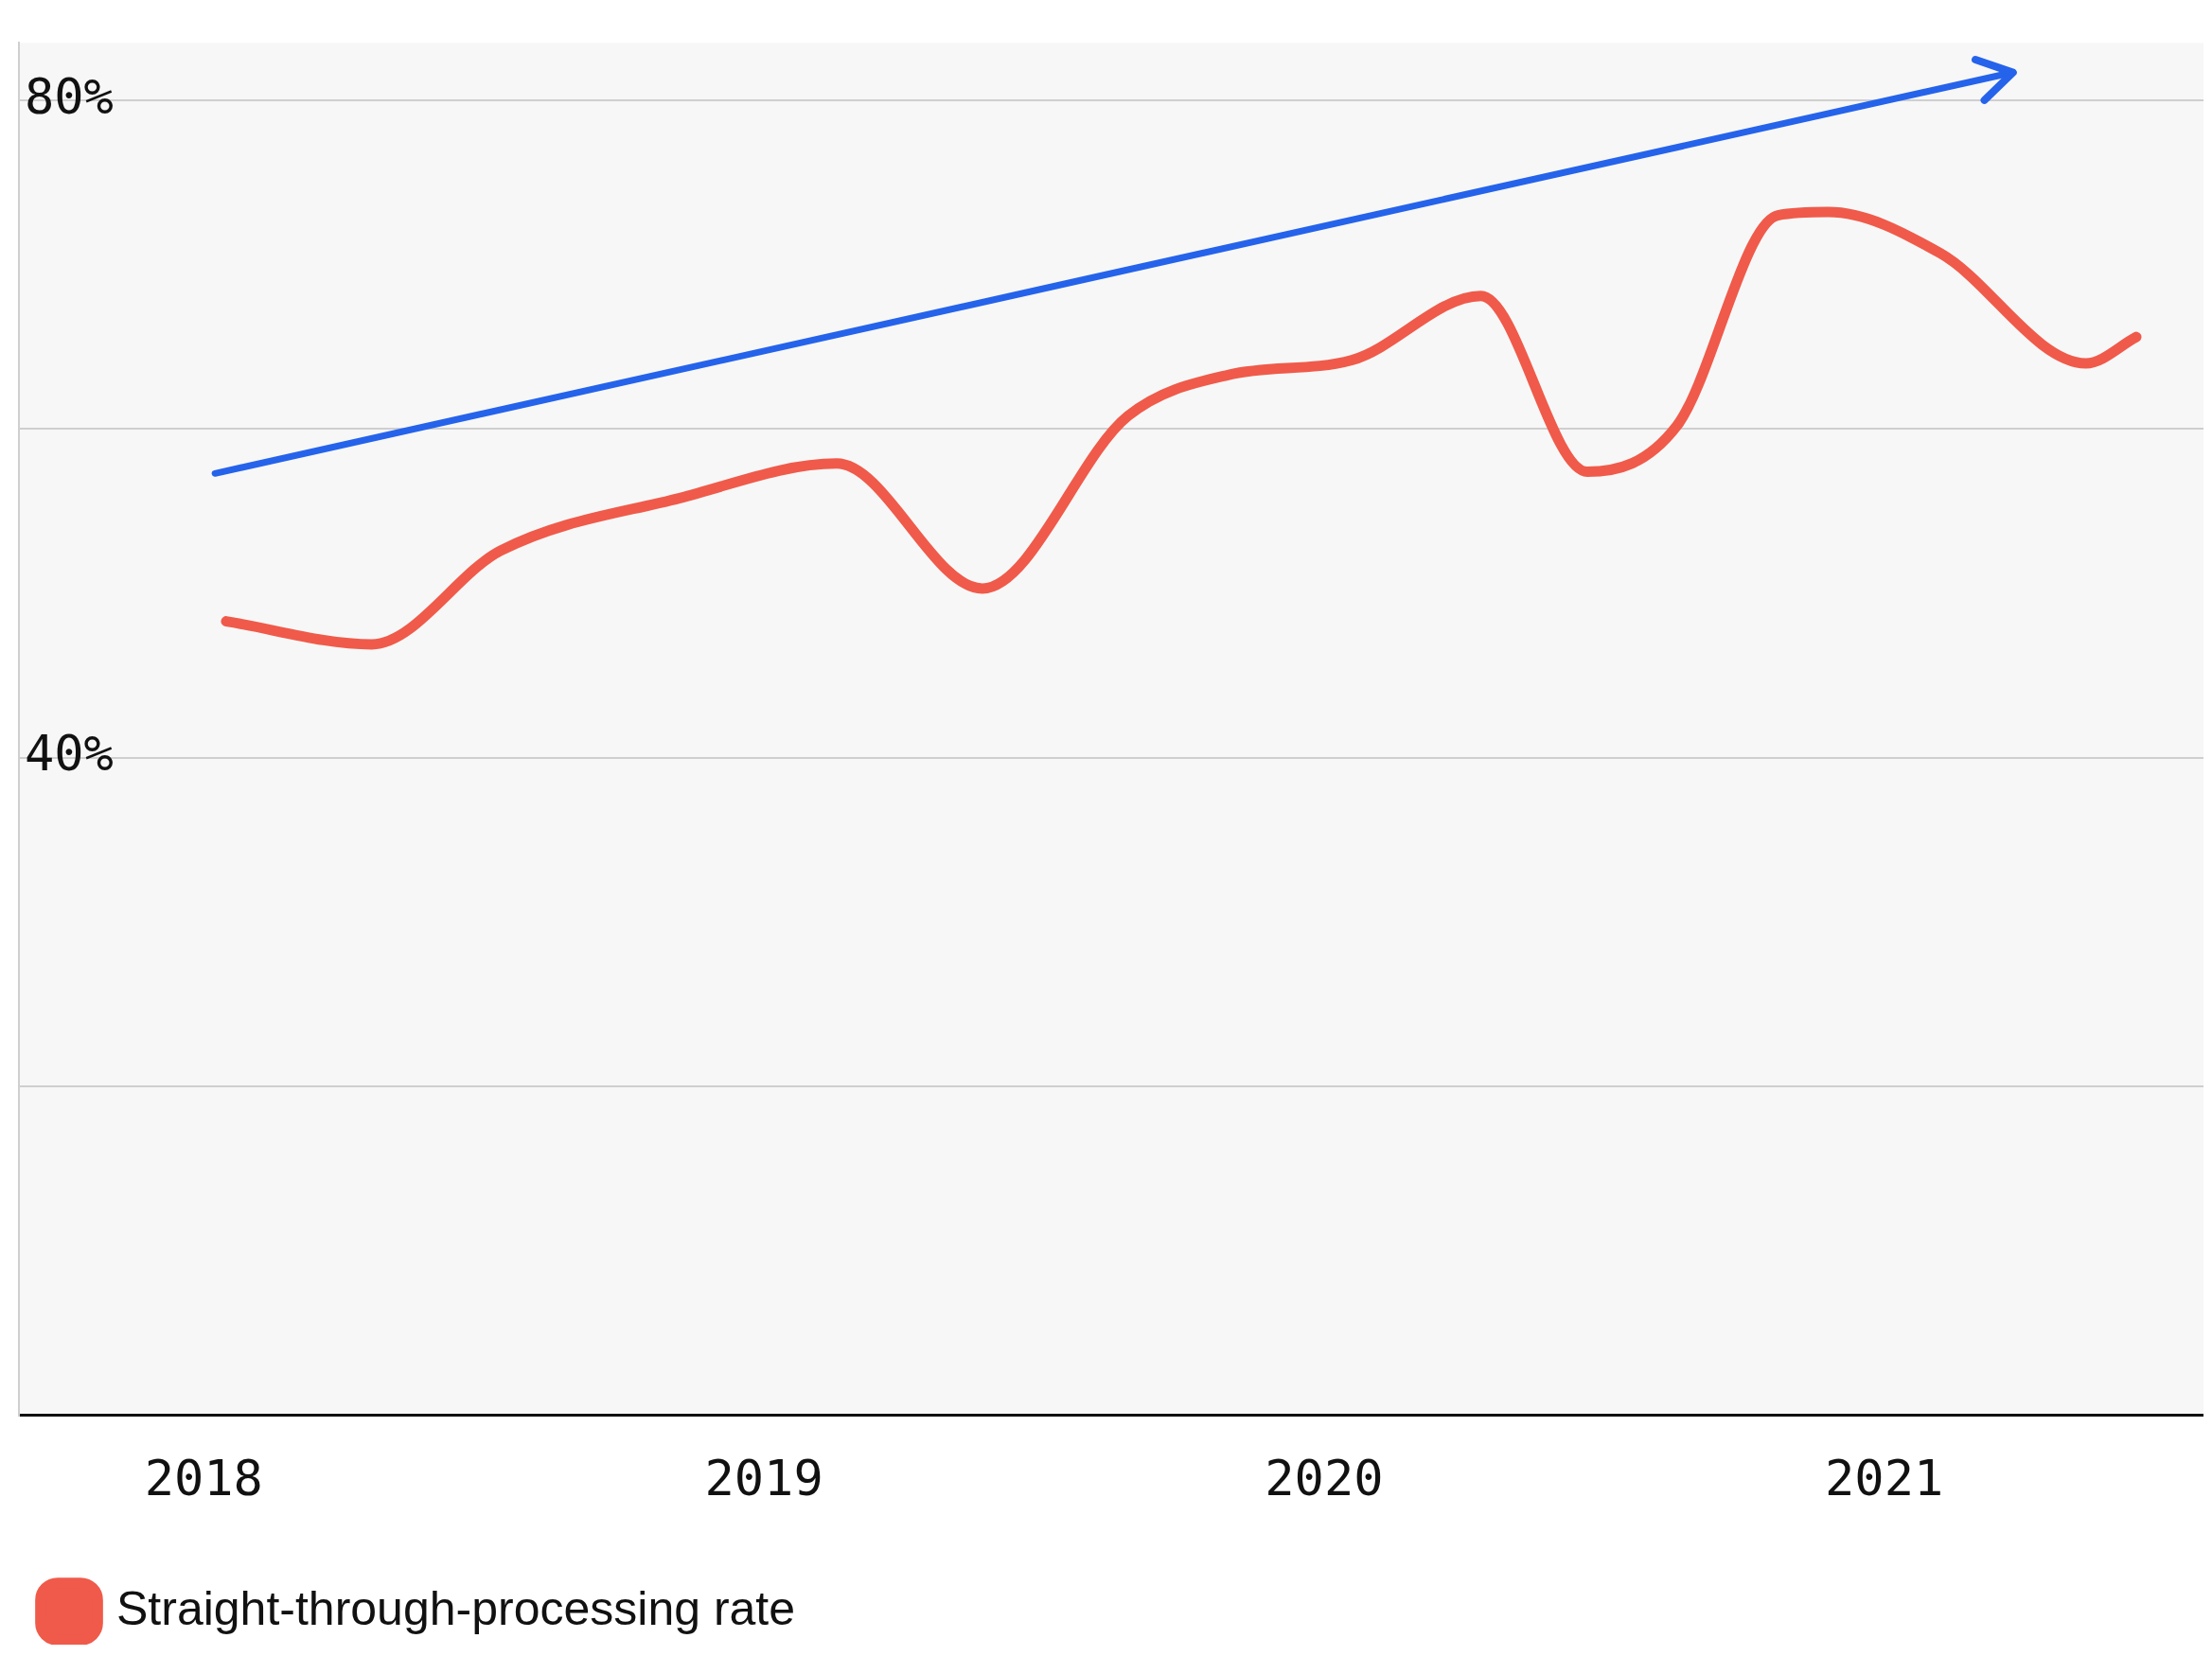  I want to click on y-tick-label: 40%, so click(69, 754).